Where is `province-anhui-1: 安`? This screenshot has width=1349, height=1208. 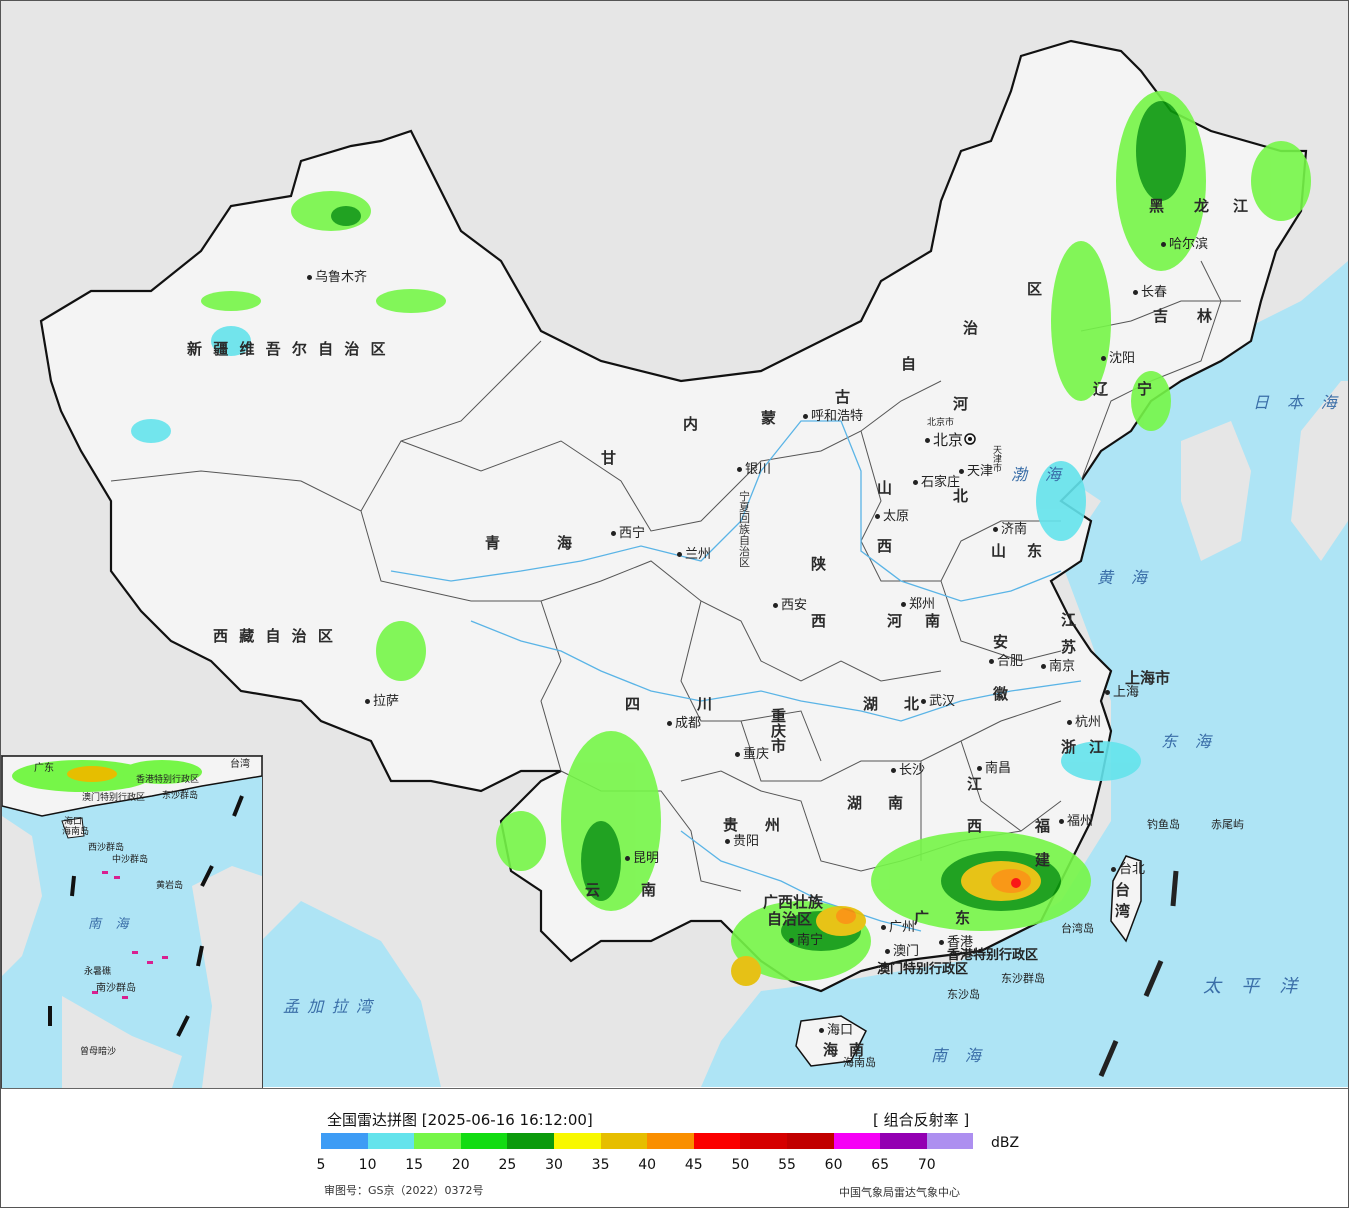 province-anhui-1: 安 is located at coordinates (1002, 642).